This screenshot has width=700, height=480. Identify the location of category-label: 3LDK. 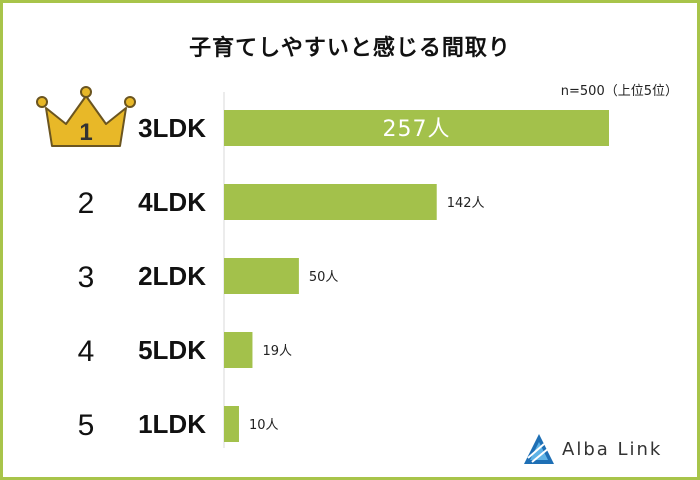
(172, 128).